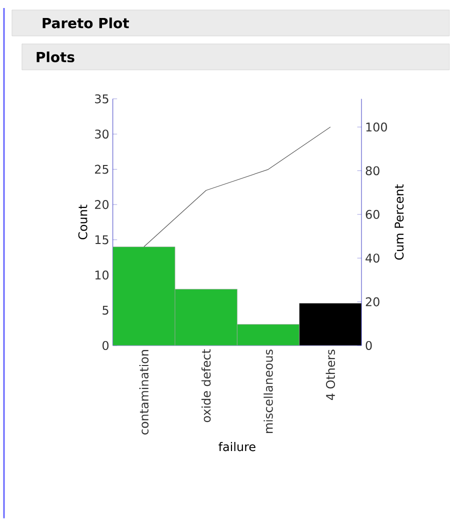 This screenshot has width=451, height=519. Describe the element at coordinates (399, 222) in the screenshot. I see `y2-axis-title: Cum Percent` at that location.